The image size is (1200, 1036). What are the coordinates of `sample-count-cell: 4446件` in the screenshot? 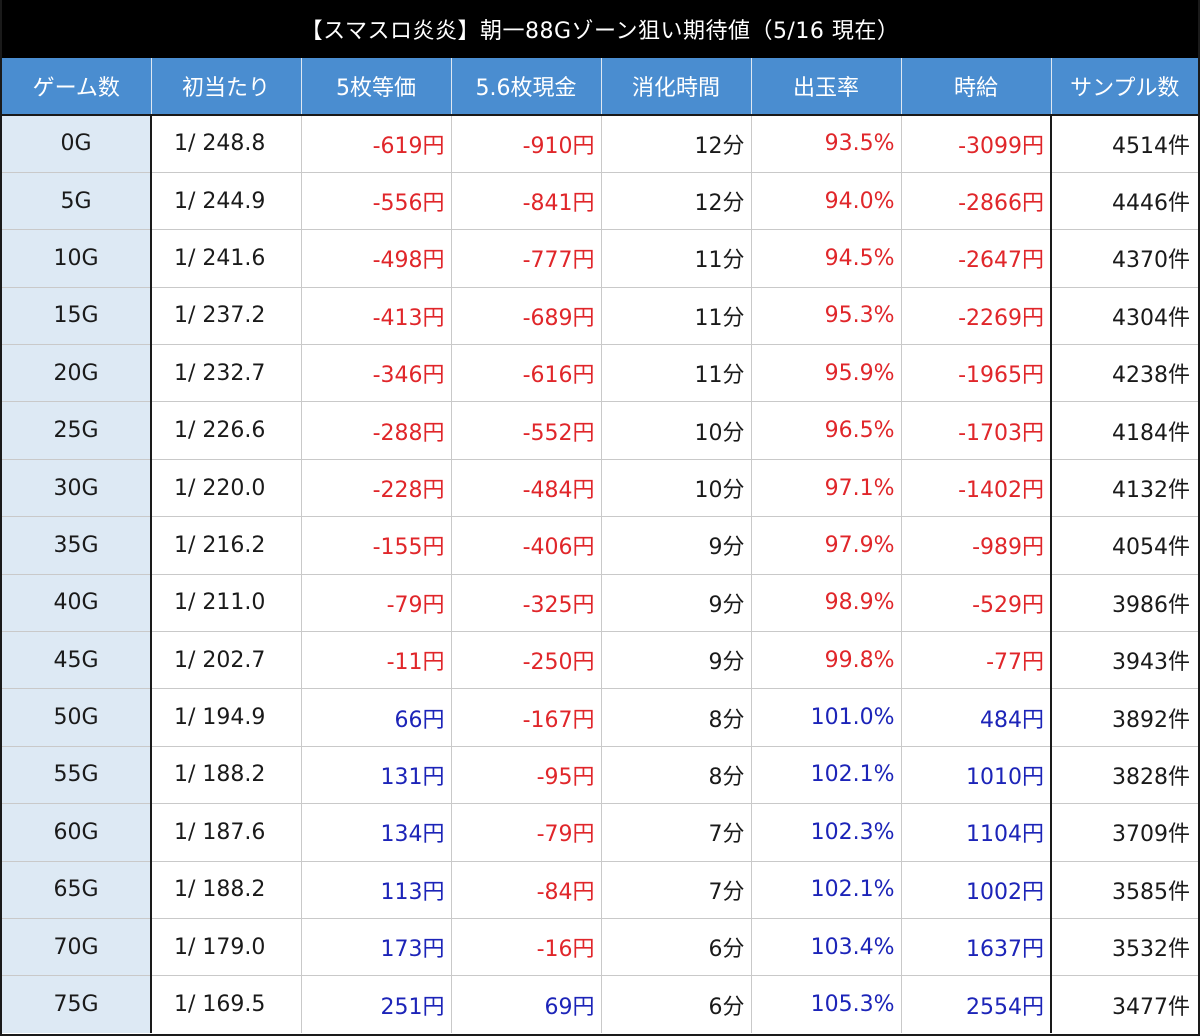 It's located at (1124, 201).